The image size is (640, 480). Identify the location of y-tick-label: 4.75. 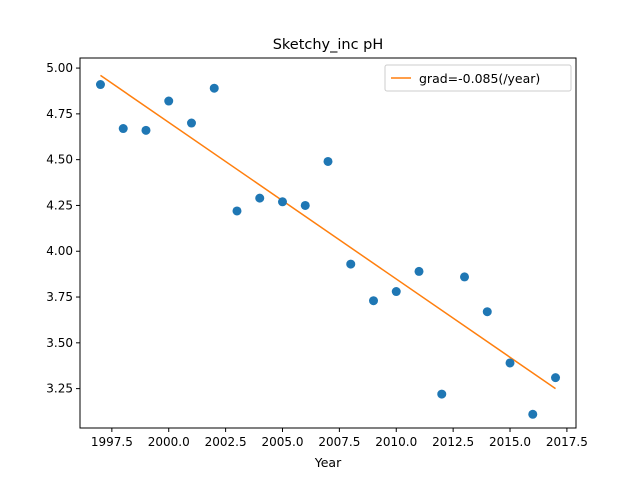
(59, 114).